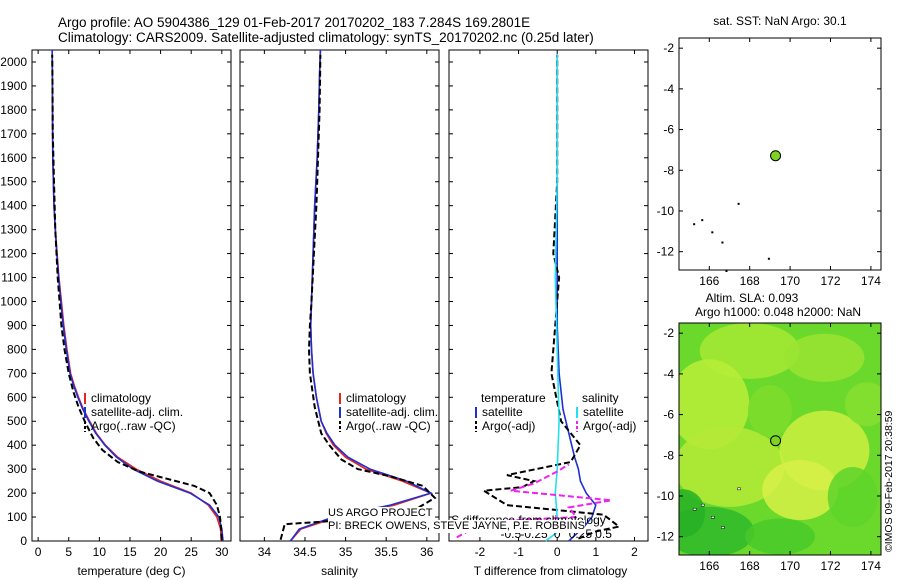 The height and width of the screenshot is (580, 900). What do you see at coordinates (668, 374) in the screenshot?
I see `sla-lat-ytick-label: -4` at bounding box center [668, 374].